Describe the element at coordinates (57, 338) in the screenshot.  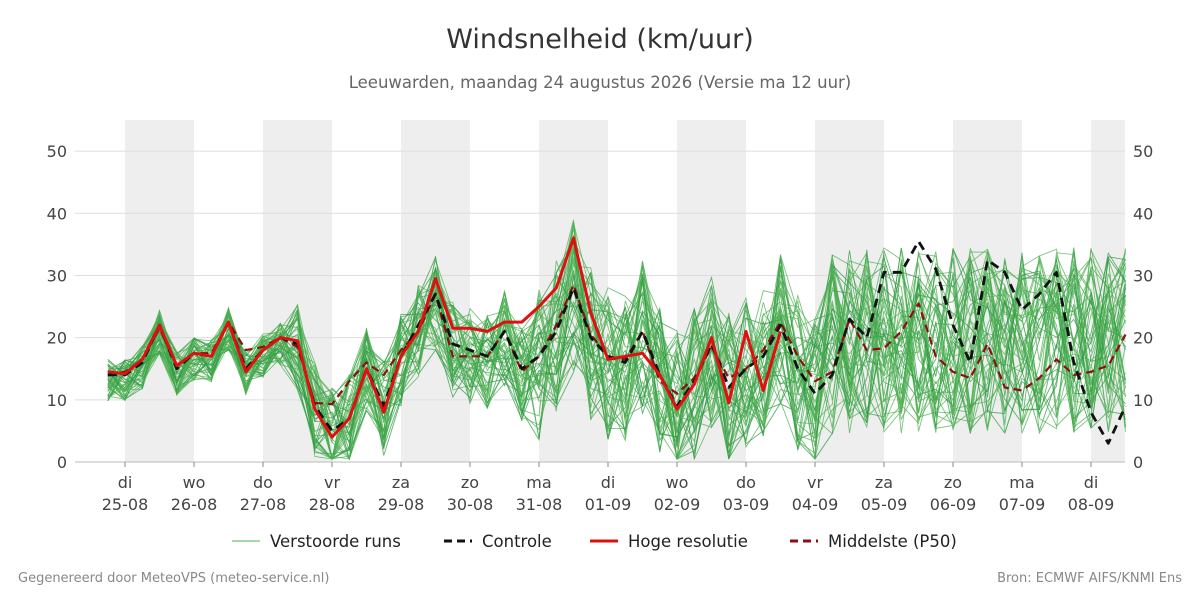
I see `y-tick-left-20: 20` at that location.